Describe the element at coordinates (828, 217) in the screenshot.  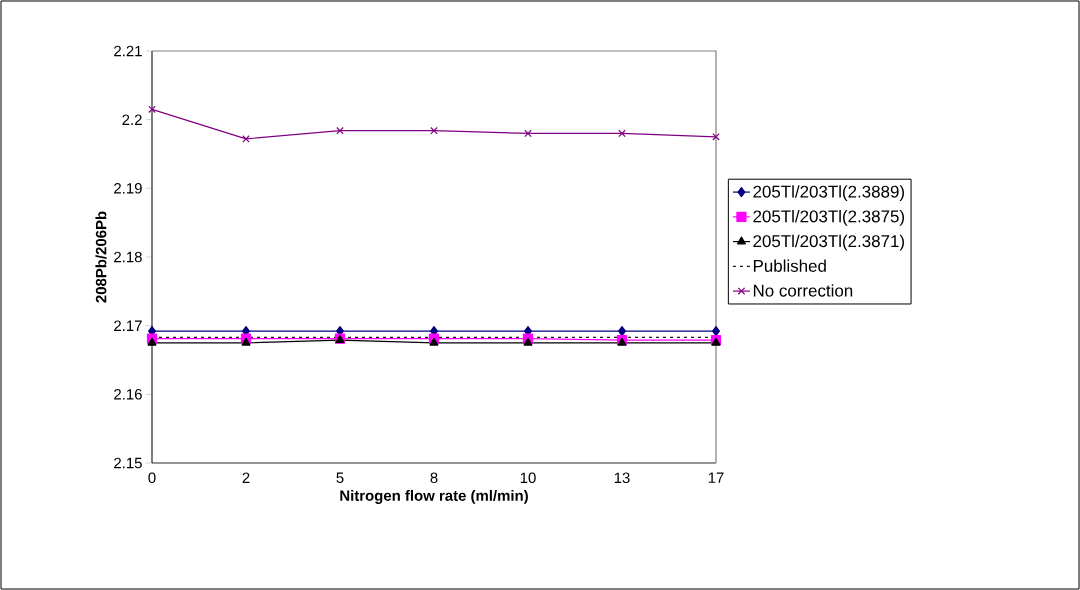
I see `legend-label: 205Tl/203Tl(2.3875)` at that location.